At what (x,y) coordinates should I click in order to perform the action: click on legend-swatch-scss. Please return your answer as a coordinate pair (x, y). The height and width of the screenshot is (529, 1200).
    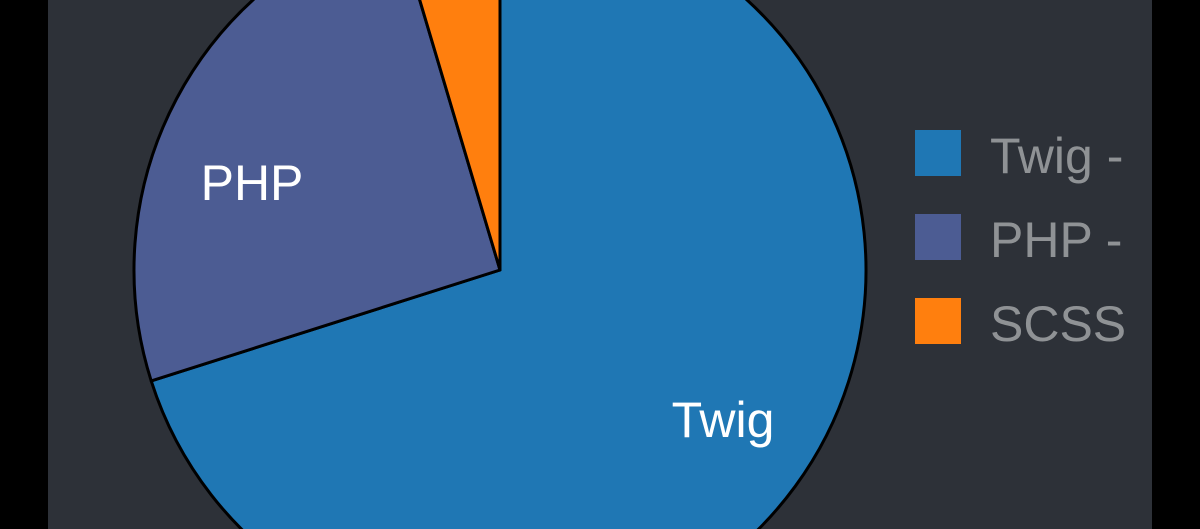
    Looking at the image, I should click on (938, 321).